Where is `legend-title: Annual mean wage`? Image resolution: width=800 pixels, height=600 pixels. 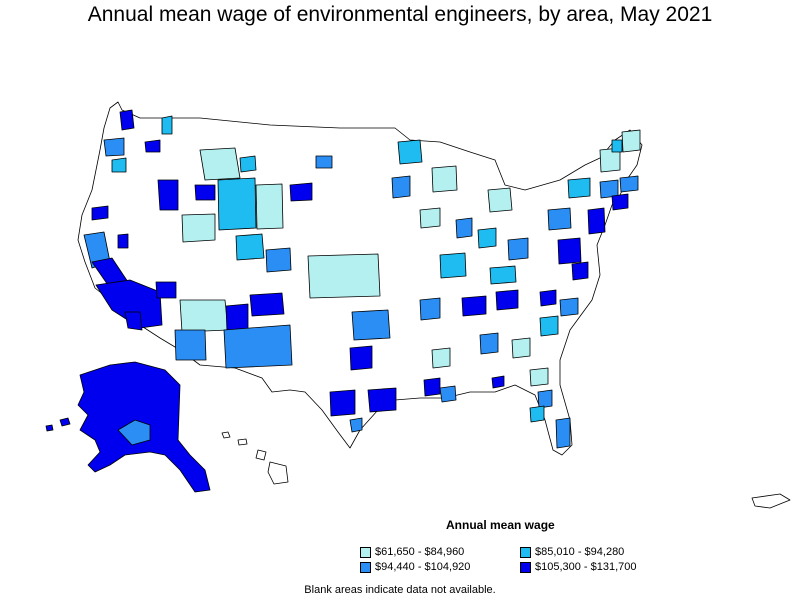 legend-title: Annual mean wage is located at coordinates (500, 525).